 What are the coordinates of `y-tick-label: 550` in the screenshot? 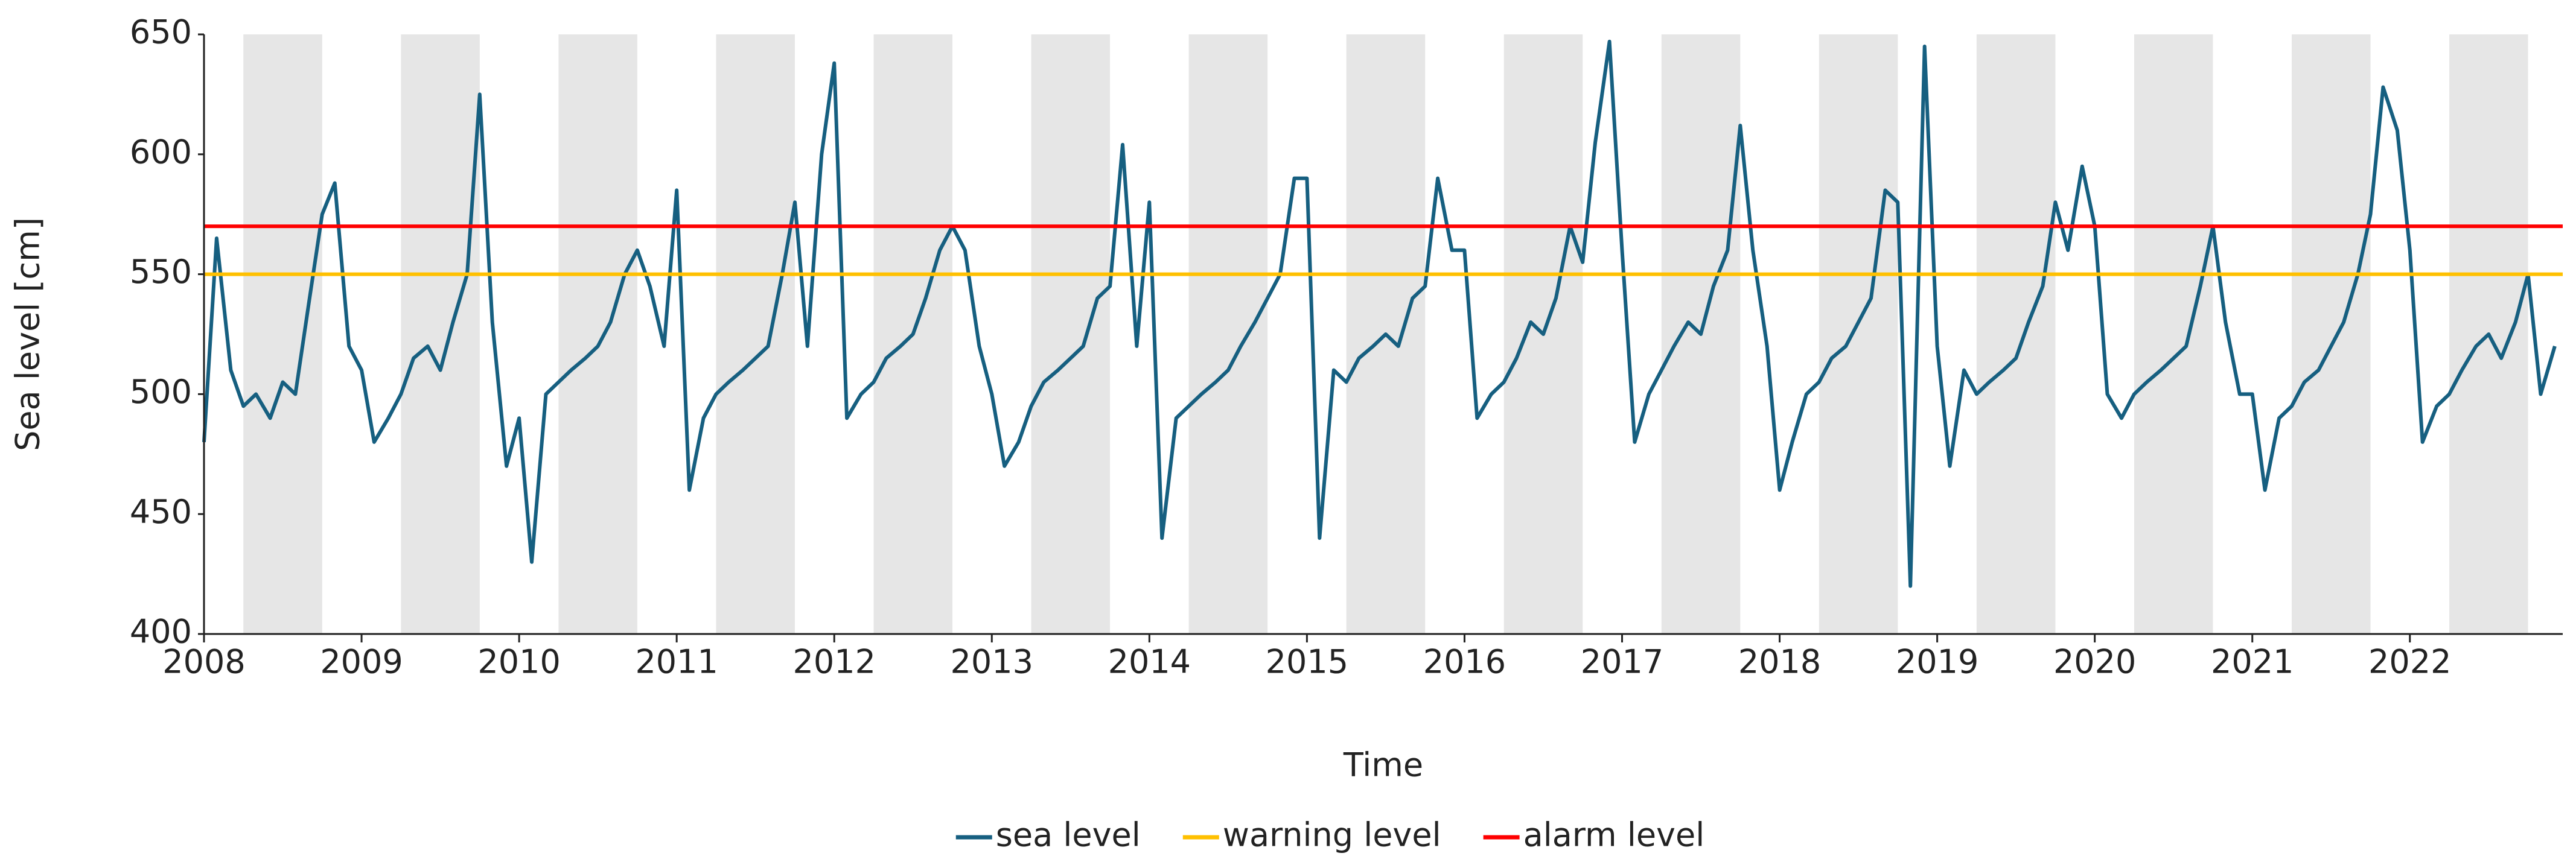 It's located at (161, 272).